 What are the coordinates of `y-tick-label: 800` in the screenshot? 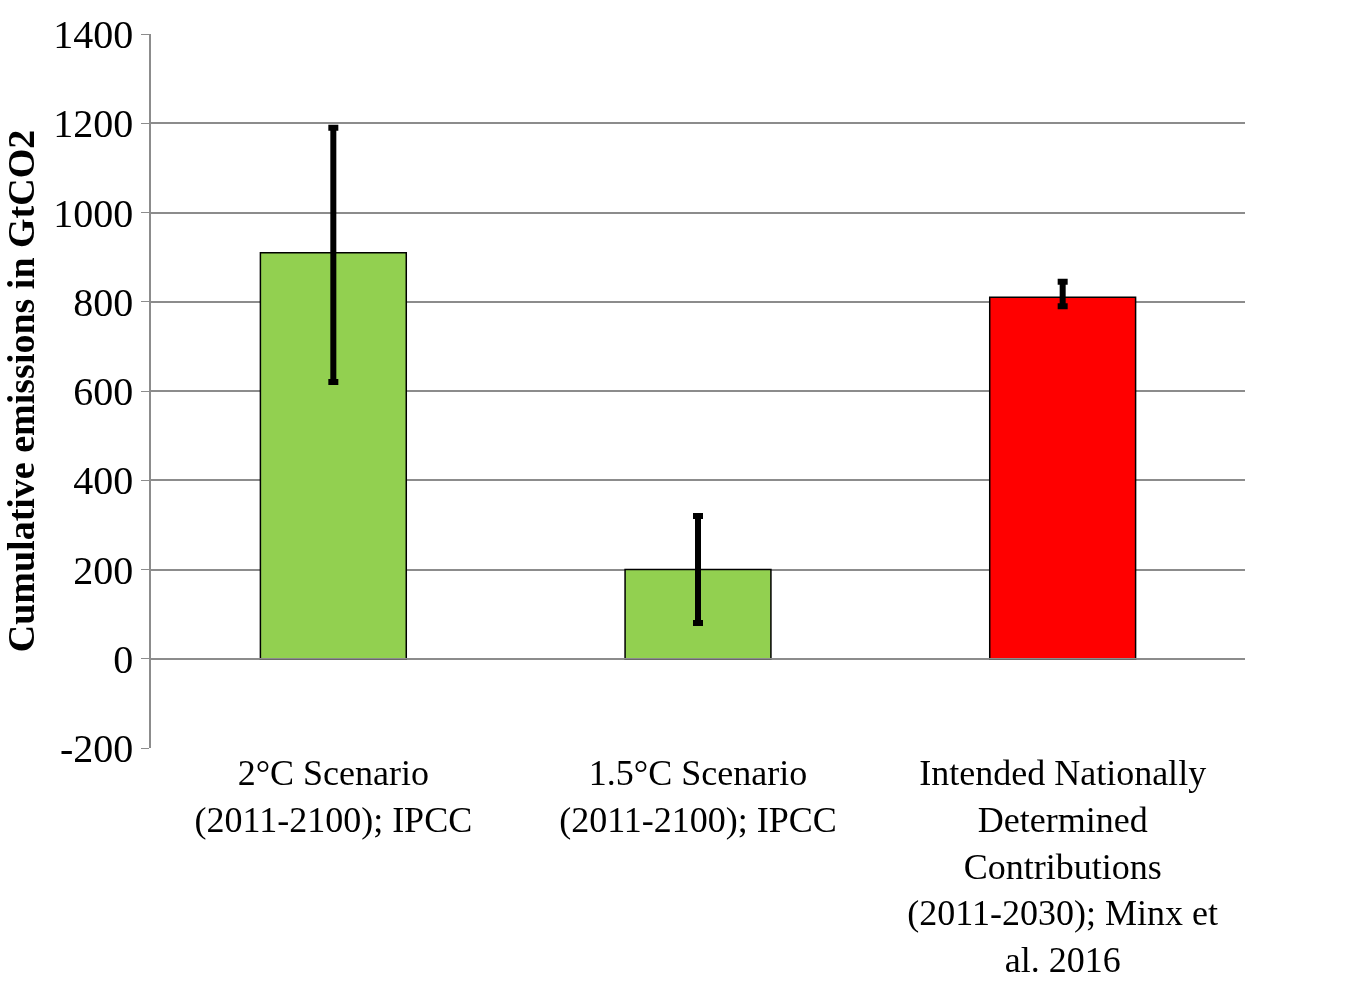 It's located at (103, 302).